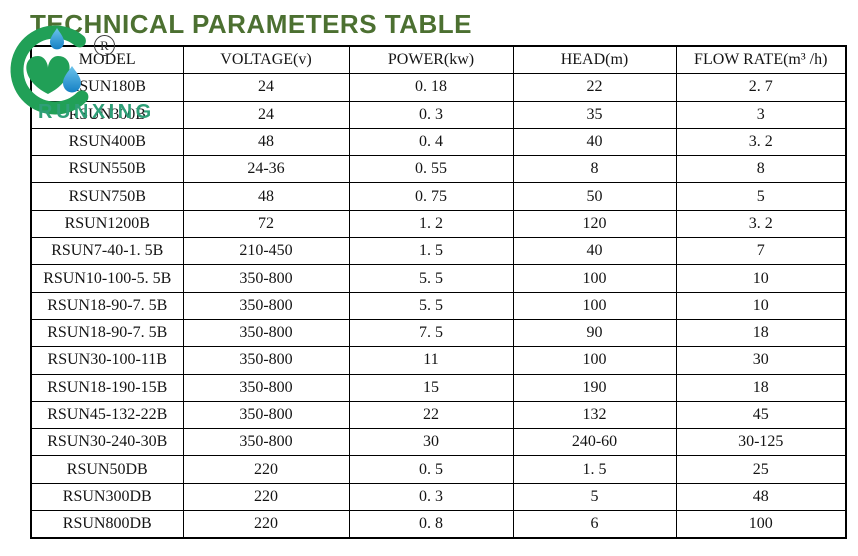 This screenshot has width=858, height=556. What do you see at coordinates (594, 360) in the screenshot?
I see `cell-head: 100` at bounding box center [594, 360].